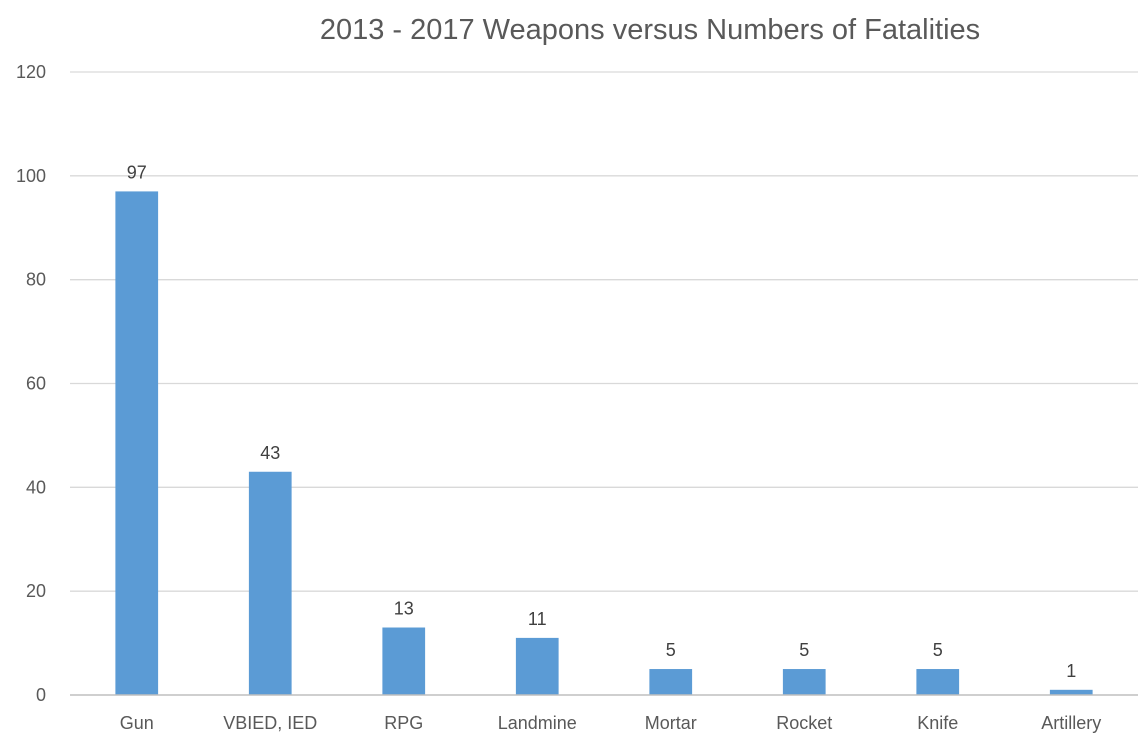  What do you see at coordinates (937, 723) in the screenshot?
I see `x-category-label: Knife` at bounding box center [937, 723].